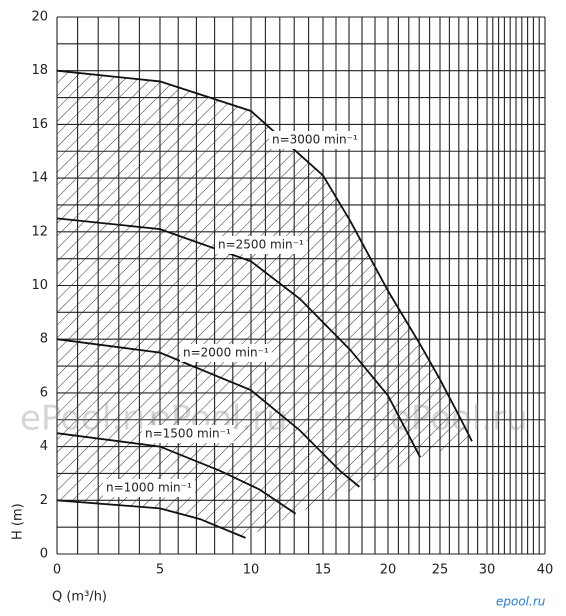 The image size is (566, 616). What do you see at coordinates (545, 570) in the screenshot?
I see `x-tick-label: 40` at bounding box center [545, 570].